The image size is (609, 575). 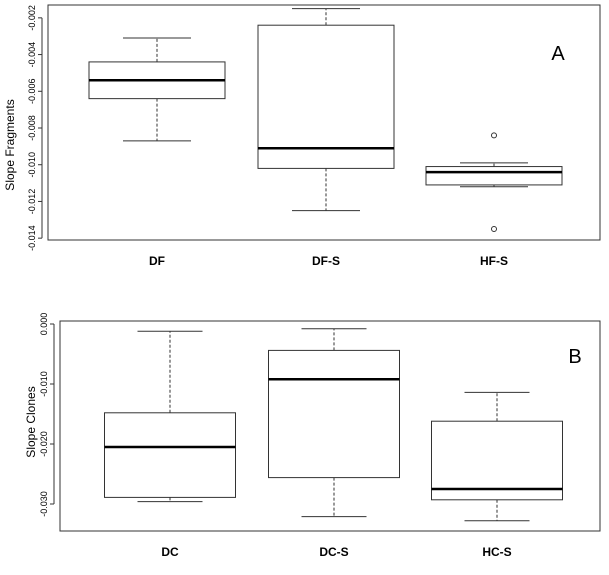 What do you see at coordinates (31, 421) in the screenshot?
I see `y-axis-label: Slope Clones` at bounding box center [31, 421].